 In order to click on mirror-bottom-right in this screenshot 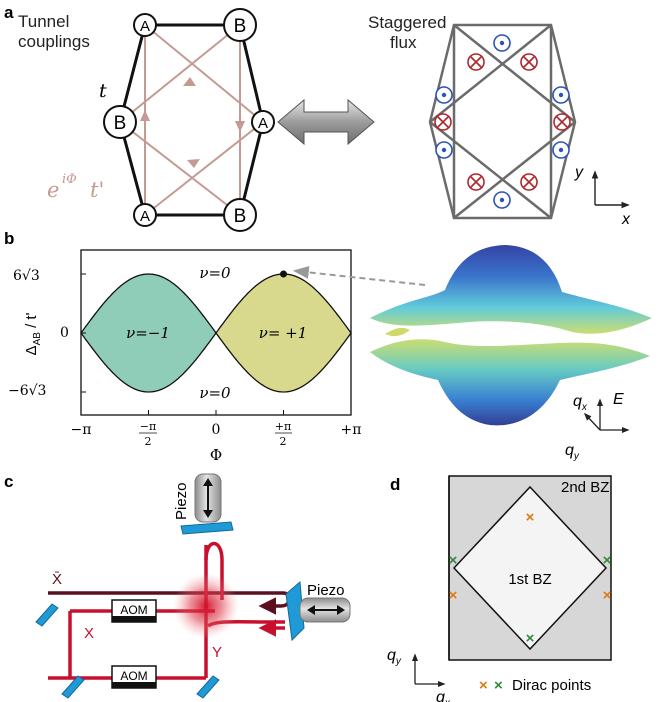, I will do `click(208, 687)`.